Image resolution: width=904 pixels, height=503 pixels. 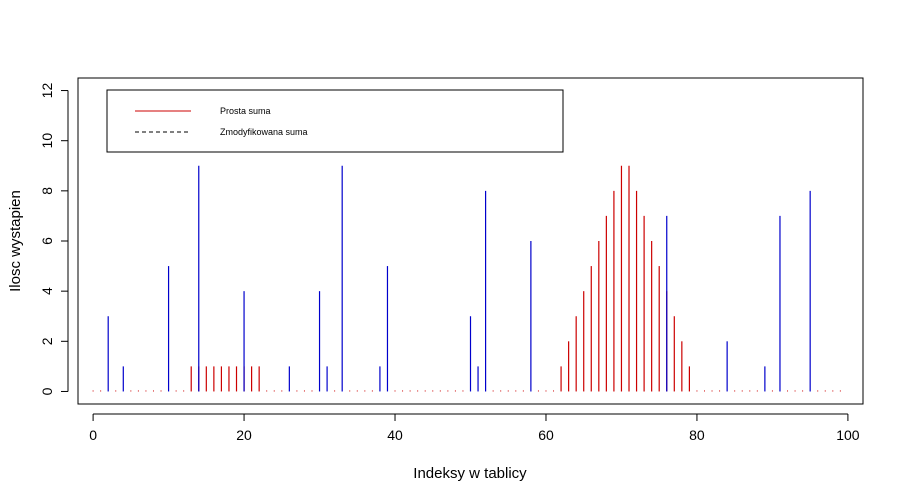 What do you see at coordinates (466, 391) in the screenshot?
I see `zero-markers` at bounding box center [466, 391].